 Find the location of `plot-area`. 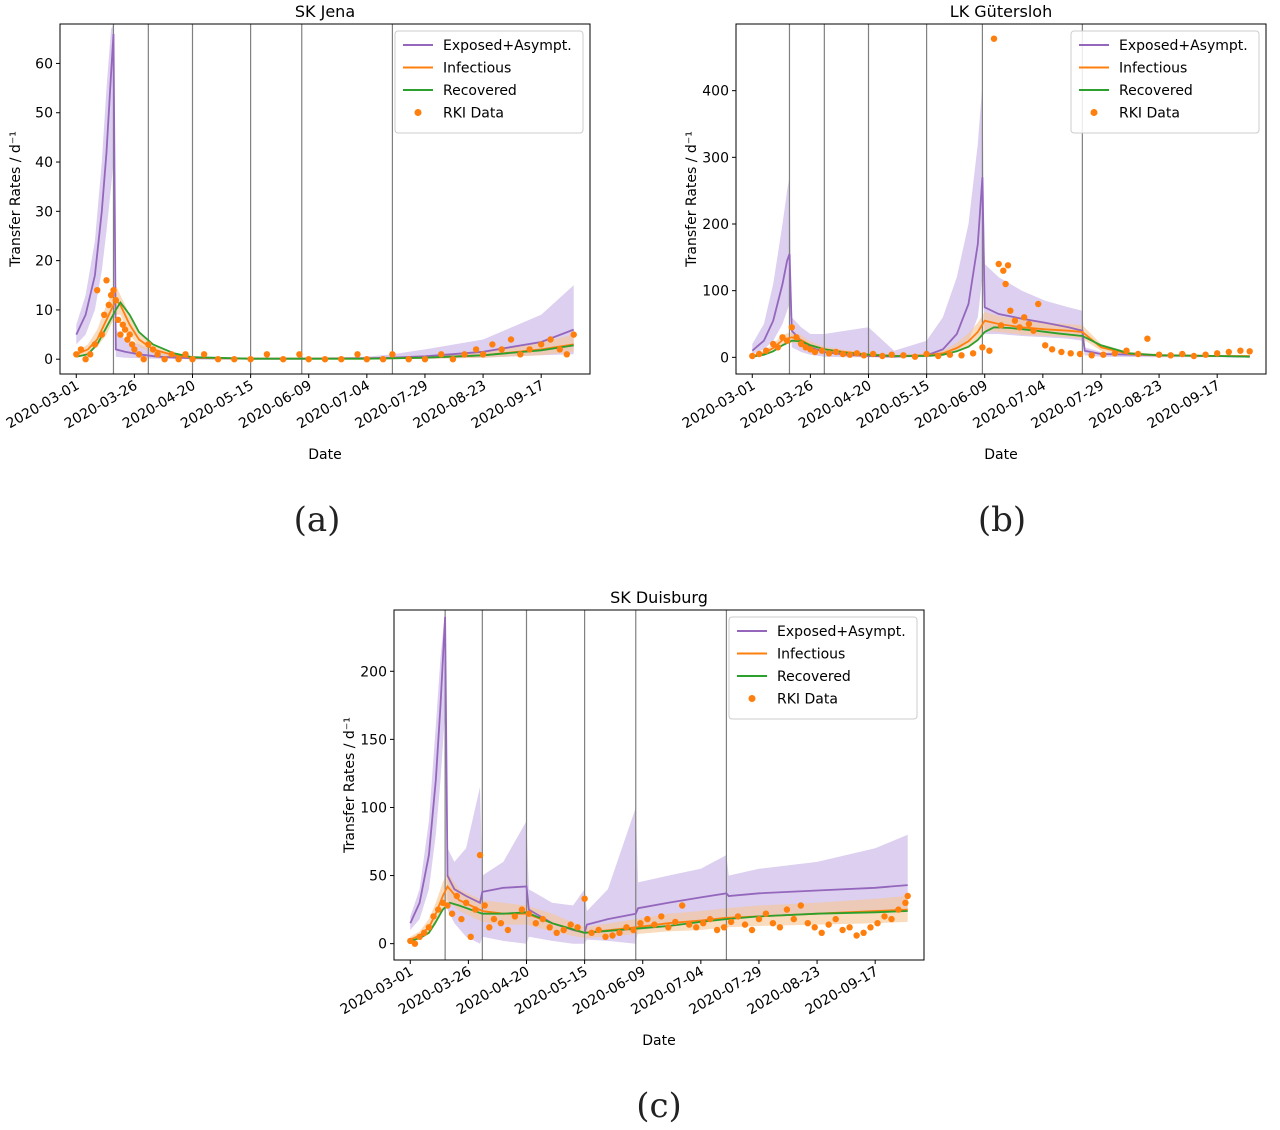

plot-area is located at coordinates (1001, 199).